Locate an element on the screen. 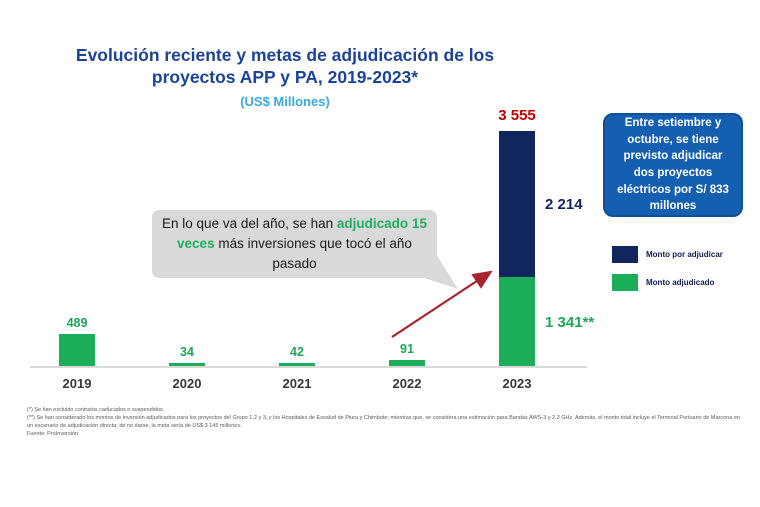 The image size is (760, 507). bar-2020-adjudicado is located at coordinates (187, 364).